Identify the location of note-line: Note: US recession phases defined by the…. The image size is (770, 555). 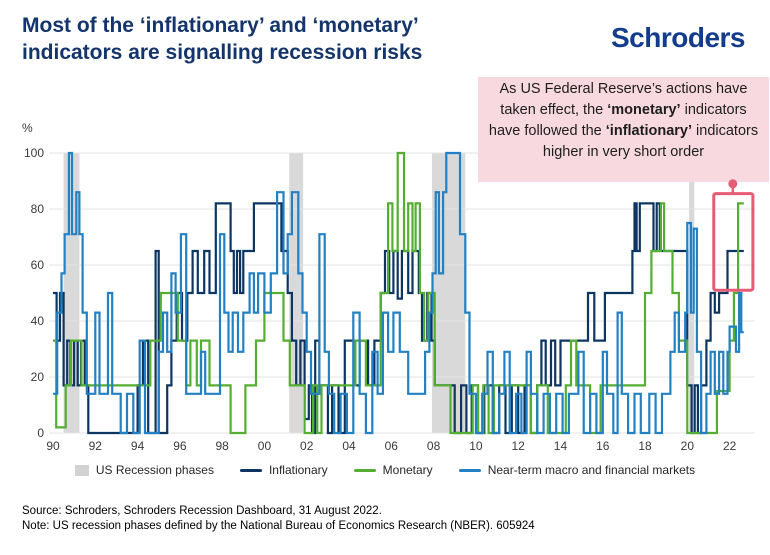
(278, 526).